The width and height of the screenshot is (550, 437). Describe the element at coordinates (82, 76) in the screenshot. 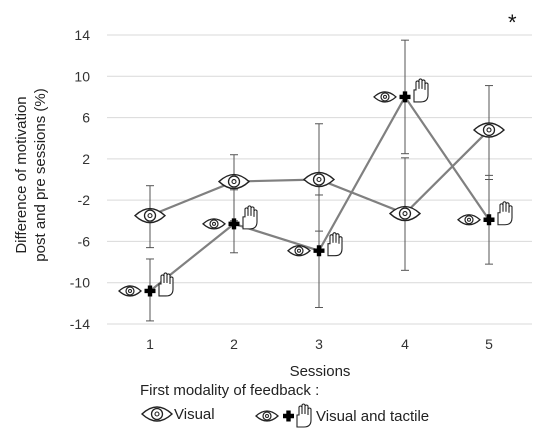

I see `y-tick-label: 10` at that location.